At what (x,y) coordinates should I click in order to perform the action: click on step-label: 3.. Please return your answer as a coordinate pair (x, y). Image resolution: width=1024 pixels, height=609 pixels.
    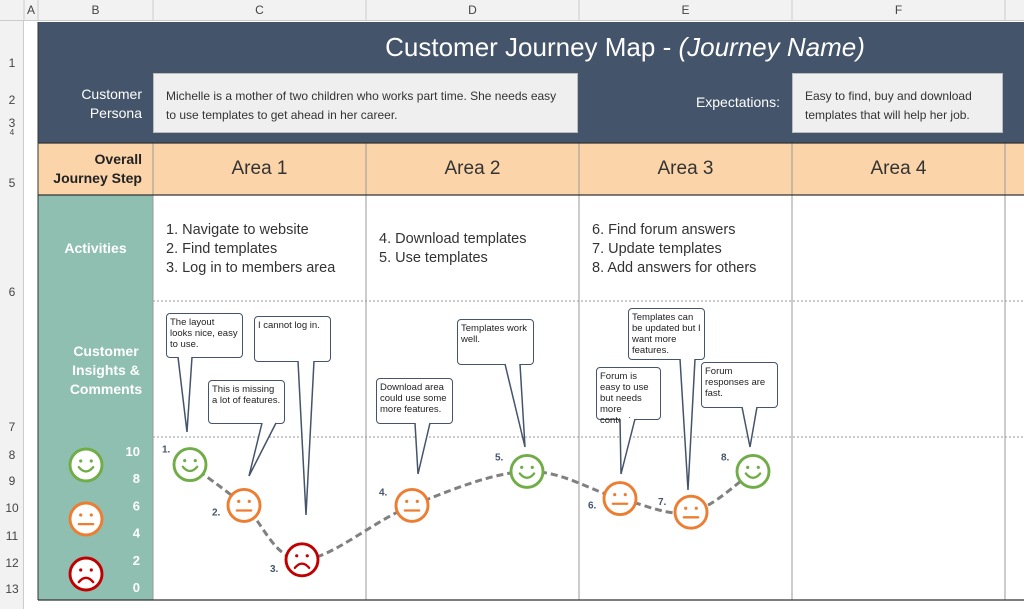
    Looking at the image, I should click on (274, 569).